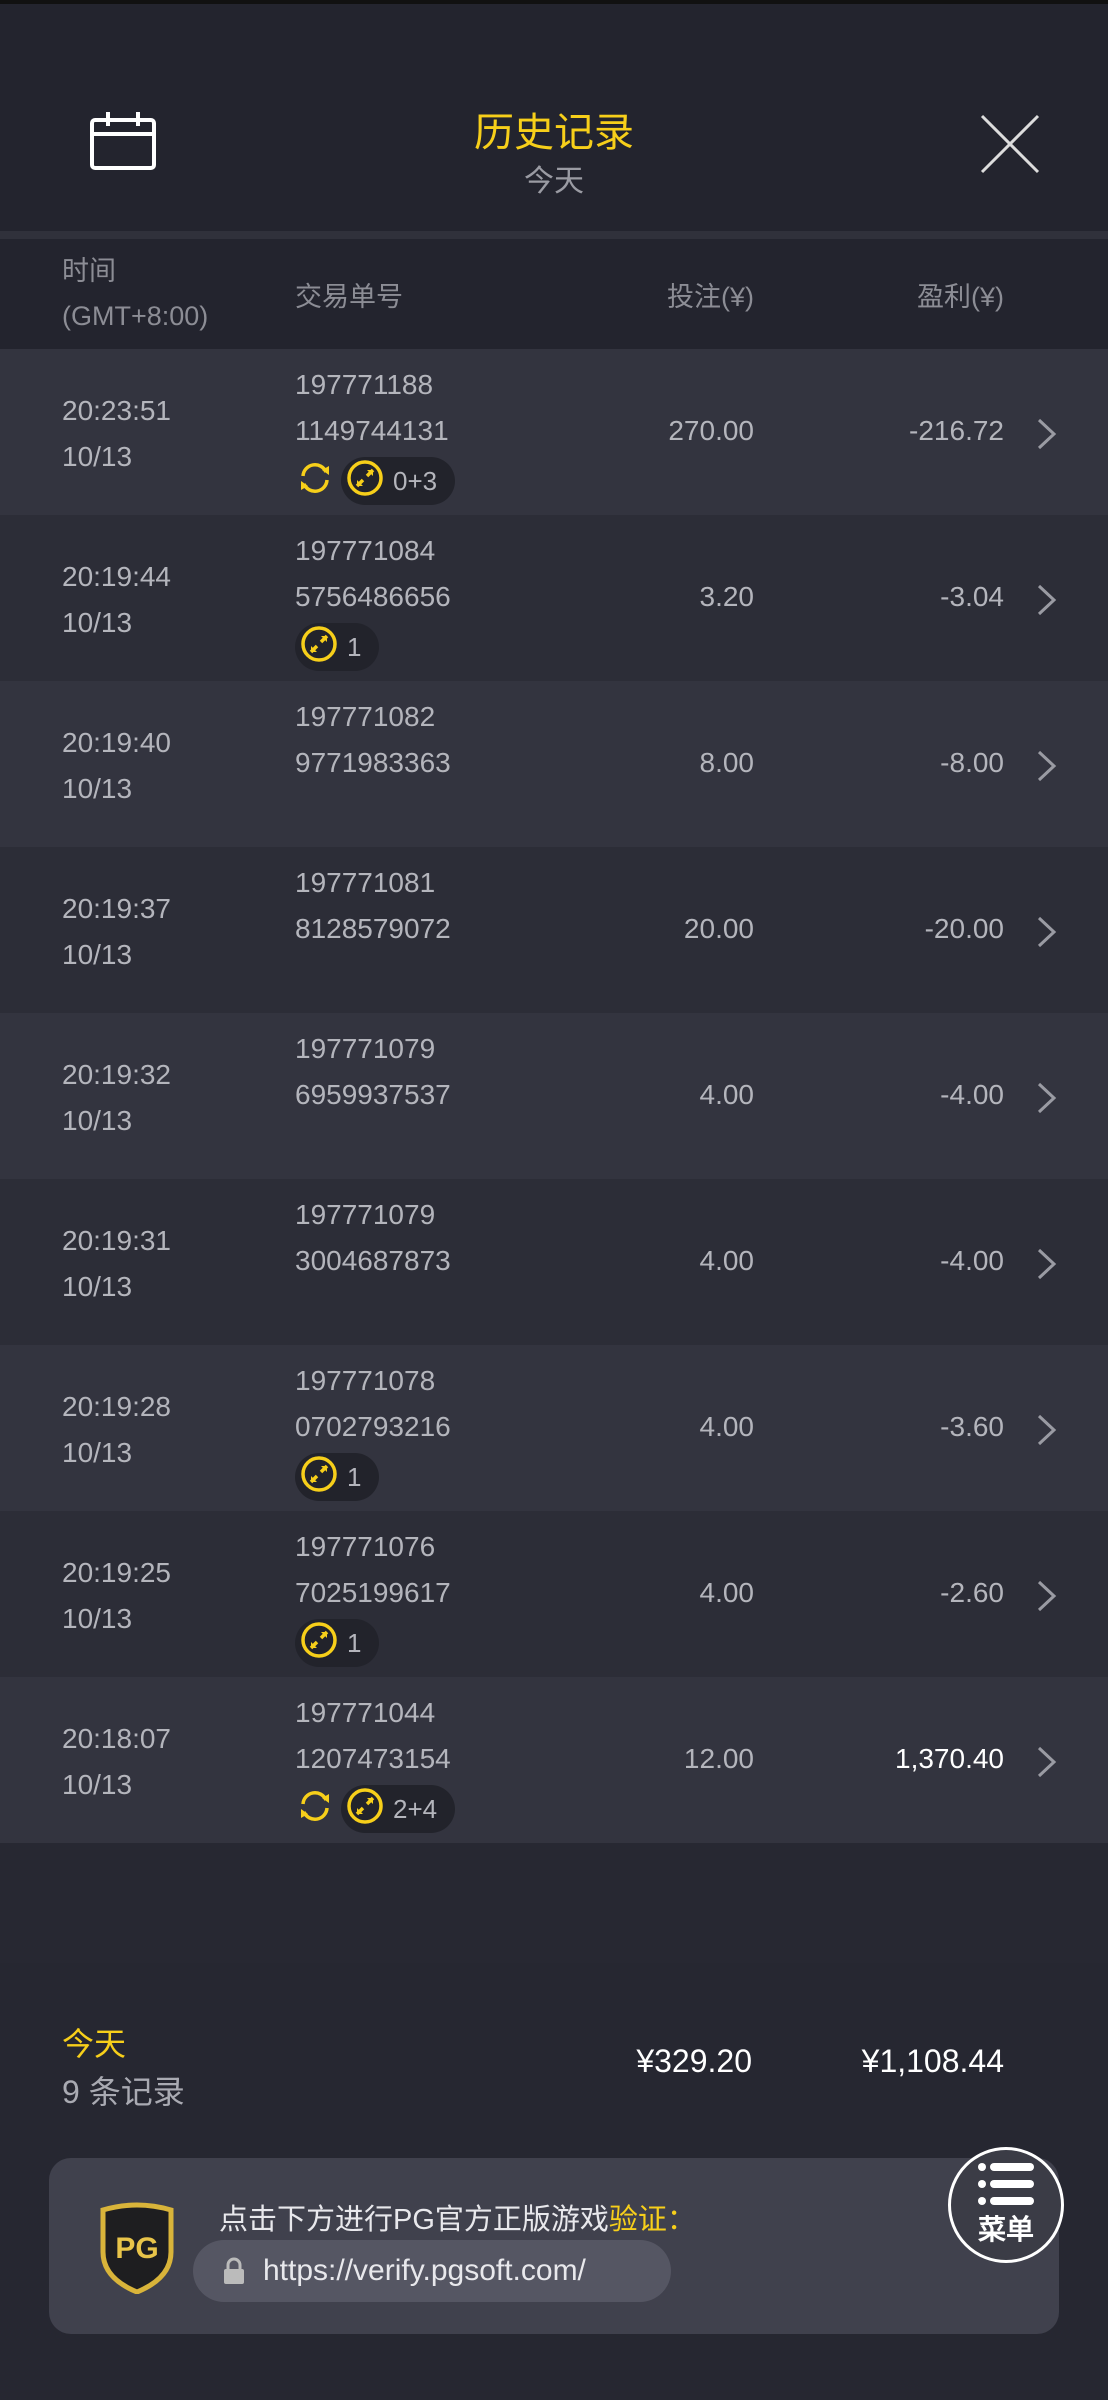  What do you see at coordinates (932, 2061) in the screenshot?
I see `summary-total-profit: ¥1,108.44` at bounding box center [932, 2061].